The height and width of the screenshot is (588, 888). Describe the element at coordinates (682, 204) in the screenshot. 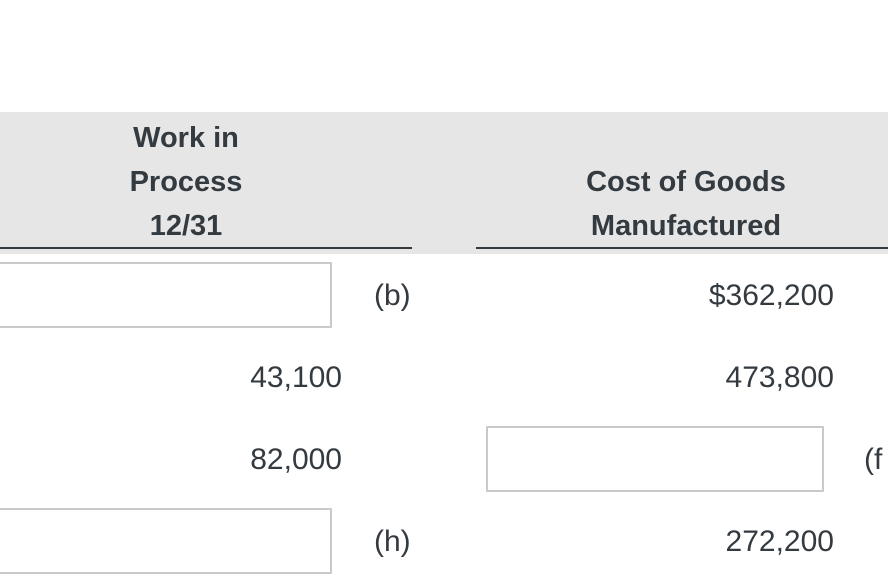

I see `column-header-cost-of-goods-manufactured: Cost of Goods Manufactured` at that location.